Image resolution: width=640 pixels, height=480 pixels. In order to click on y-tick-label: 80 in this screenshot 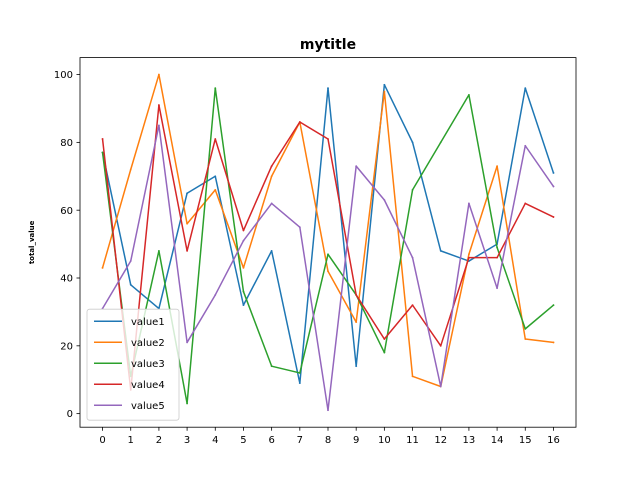, I will do `click(66, 143)`.